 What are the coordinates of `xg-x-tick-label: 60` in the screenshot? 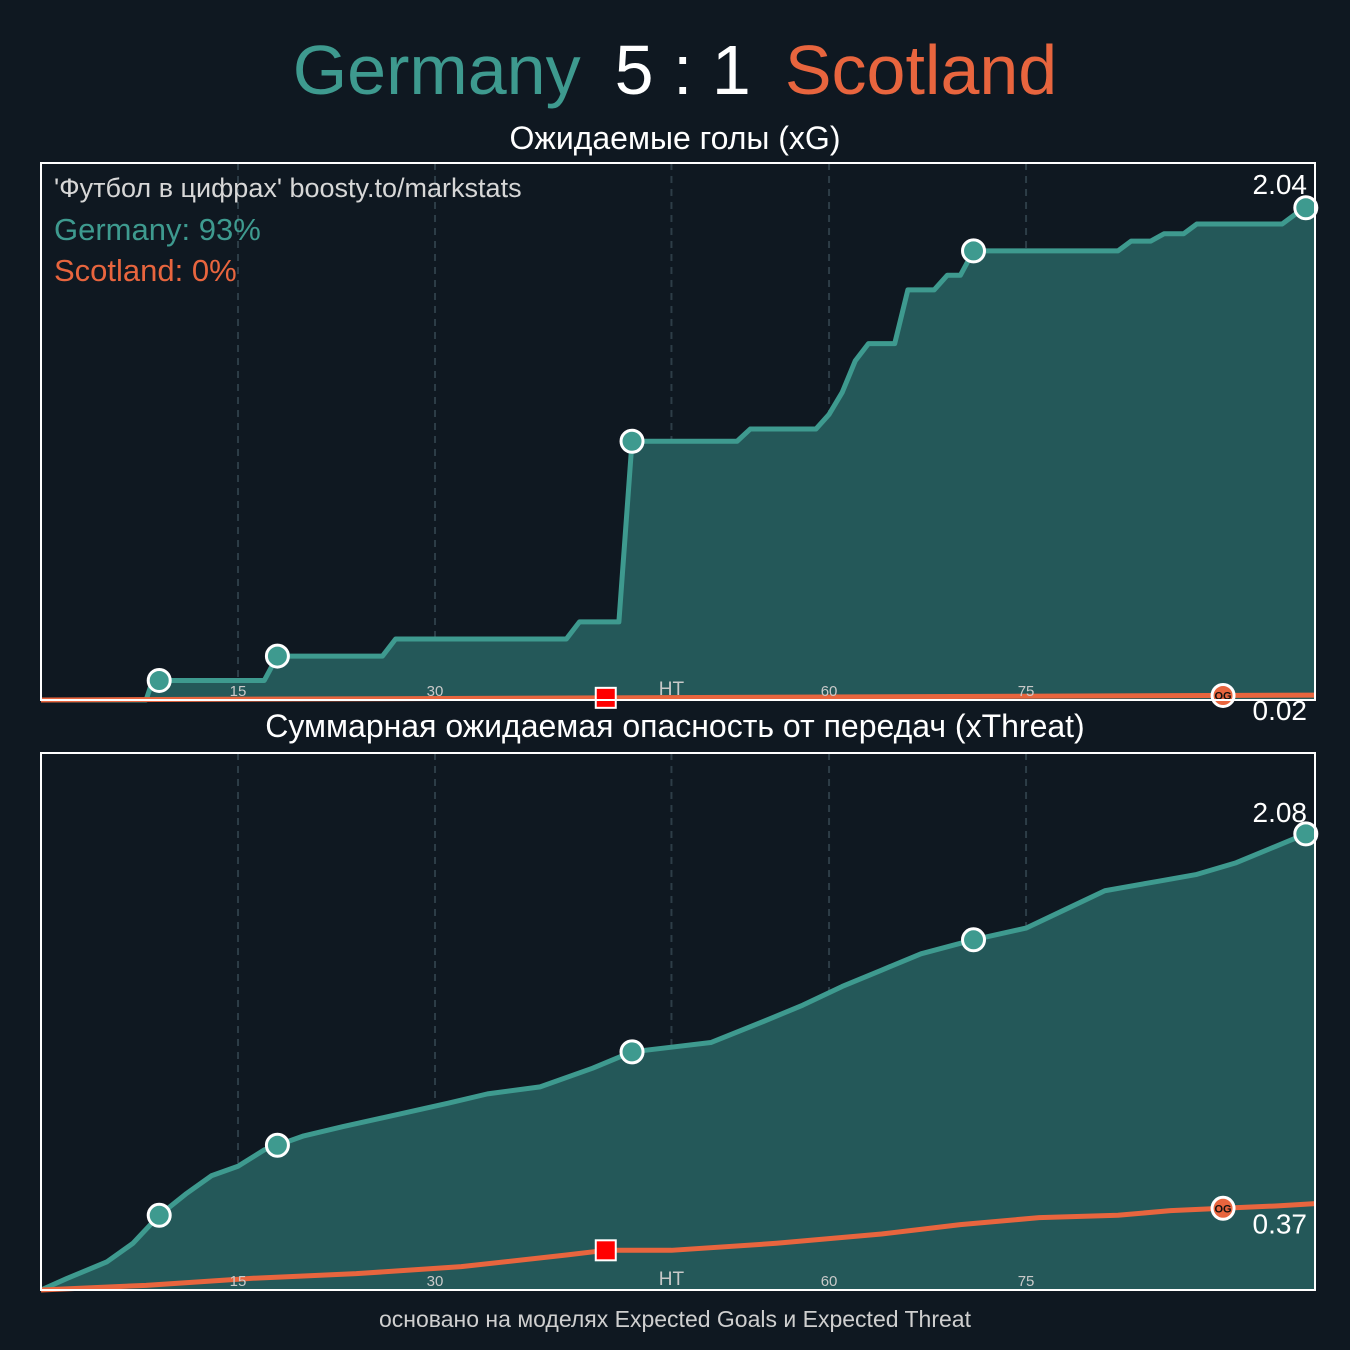 It's located at (829, 691).